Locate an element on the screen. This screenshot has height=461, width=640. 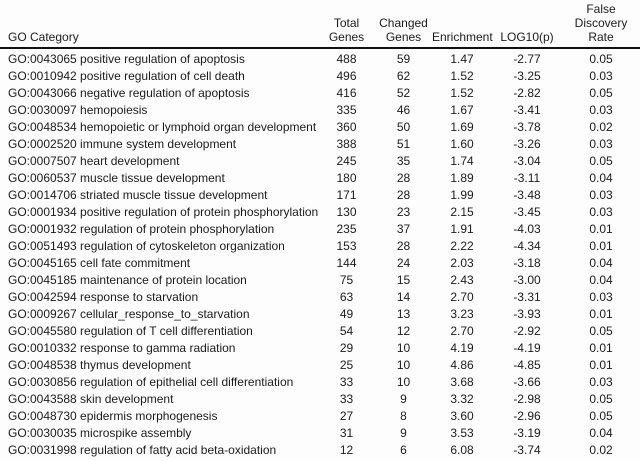
cell-changed-genes: 59 is located at coordinates (403, 59).